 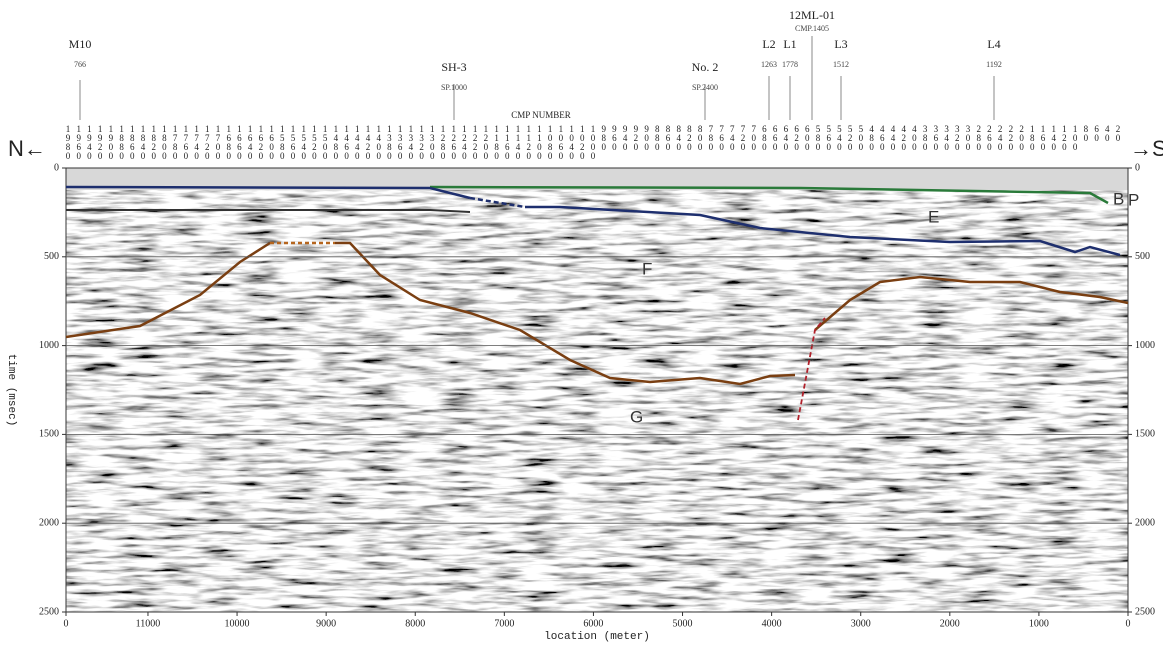 What do you see at coordinates (754, 137) in the screenshot?
I see `cmp-number: 700` at bounding box center [754, 137].